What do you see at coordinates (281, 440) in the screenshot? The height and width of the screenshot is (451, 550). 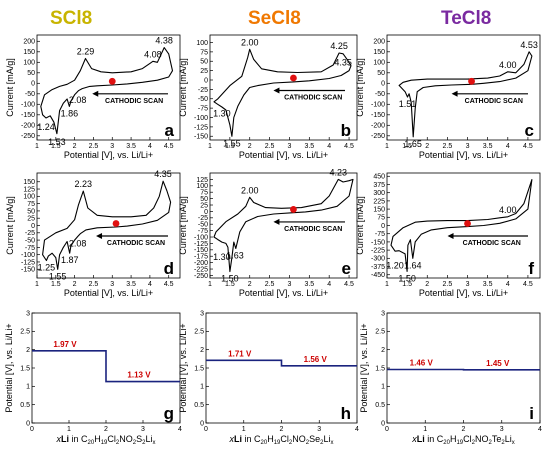 I see `x-axis-label: xLi in C20H19Cl2NO2Se2Lix` at bounding box center [281, 440].